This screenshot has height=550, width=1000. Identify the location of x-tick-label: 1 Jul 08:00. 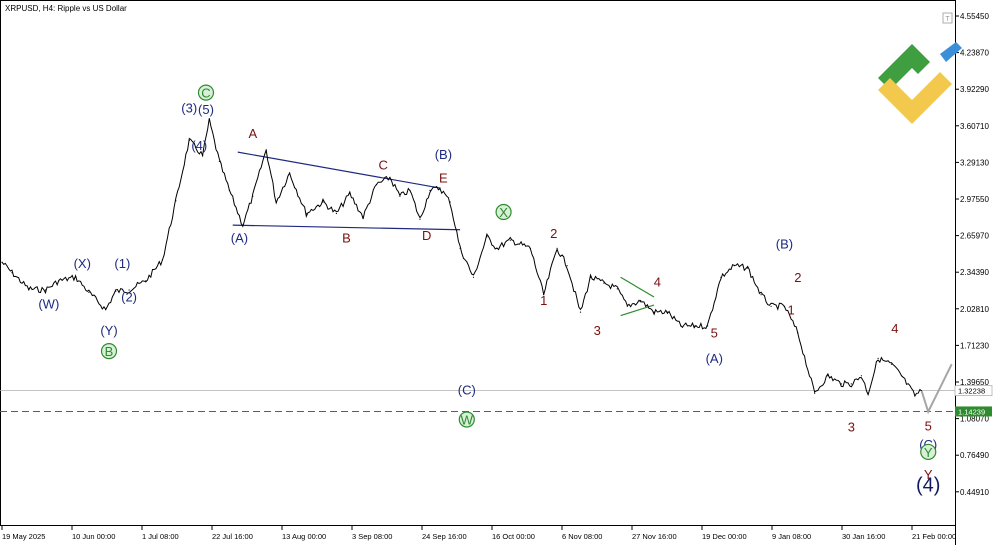
(160, 536).